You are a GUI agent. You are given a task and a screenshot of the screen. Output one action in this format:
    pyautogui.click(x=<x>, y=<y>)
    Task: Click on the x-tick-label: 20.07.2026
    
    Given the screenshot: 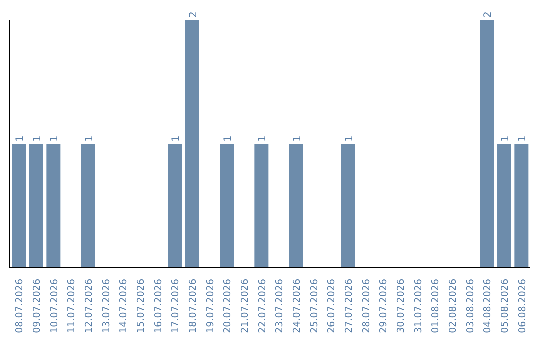 What is the action you would take?
    pyautogui.click(x=228, y=306)
    